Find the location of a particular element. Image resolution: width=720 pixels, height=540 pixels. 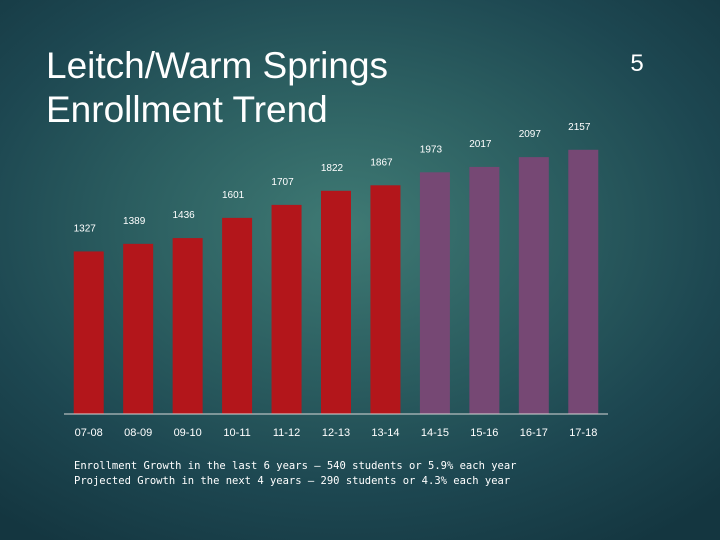

data-label-08-09: 1389 is located at coordinates (134, 221).